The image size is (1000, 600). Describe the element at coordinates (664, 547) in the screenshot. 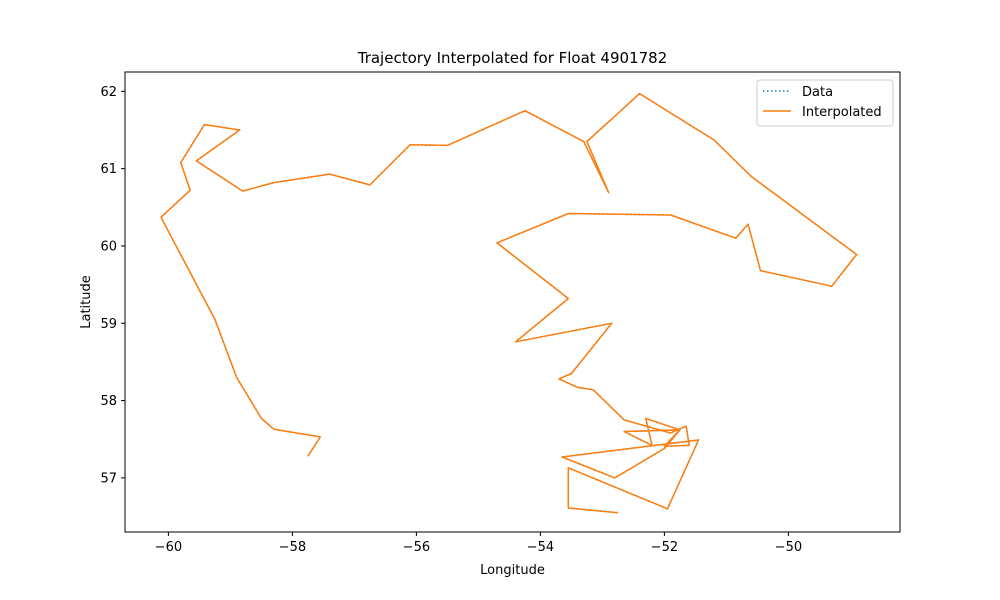

I see `x-tick-label: −52` at that location.